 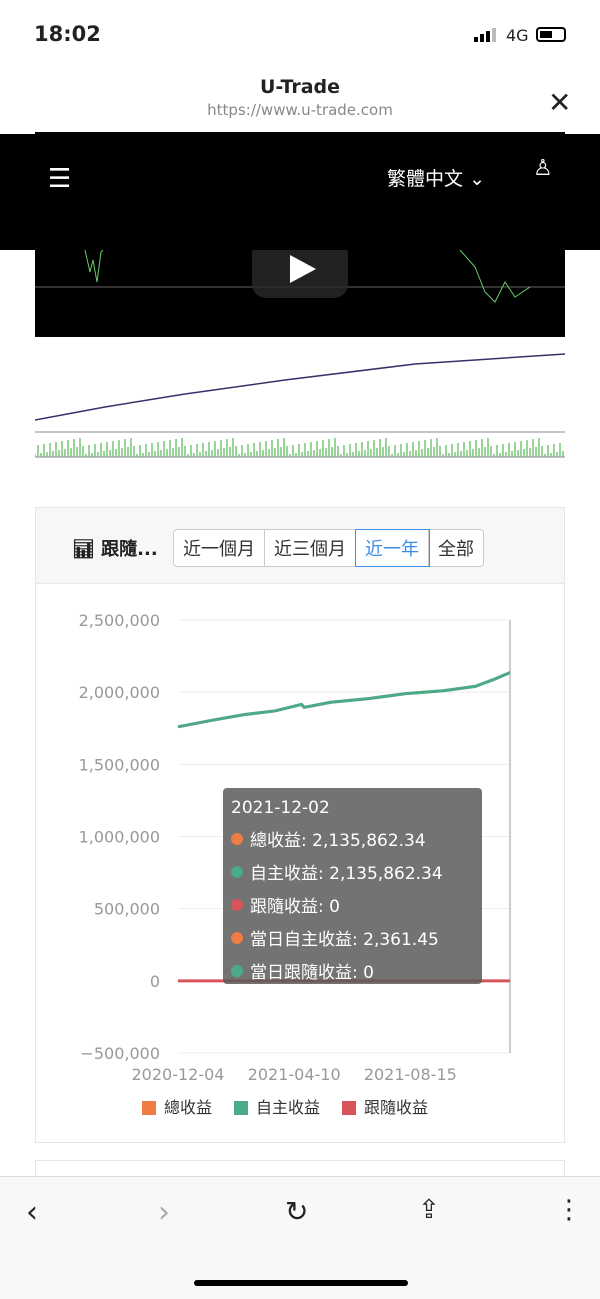 I want to click on tooltip-row: 自主收益: 2,135,862.34, so click(x=352, y=871).